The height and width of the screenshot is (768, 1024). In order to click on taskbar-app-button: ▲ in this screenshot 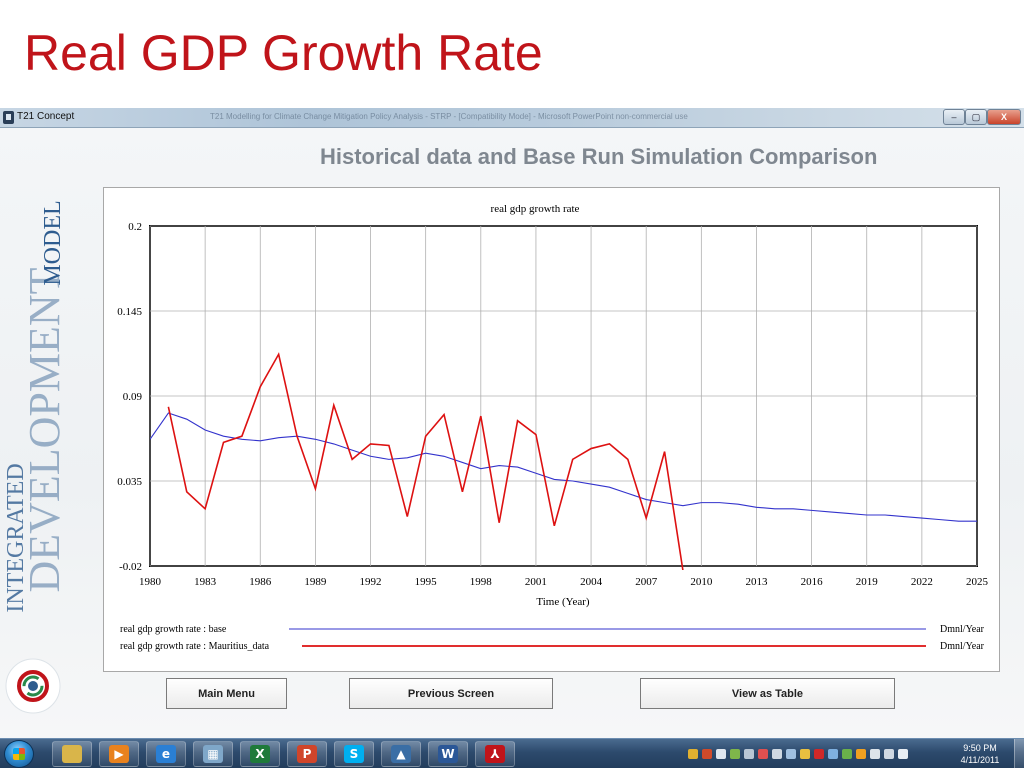, I will do `click(401, 754)`.